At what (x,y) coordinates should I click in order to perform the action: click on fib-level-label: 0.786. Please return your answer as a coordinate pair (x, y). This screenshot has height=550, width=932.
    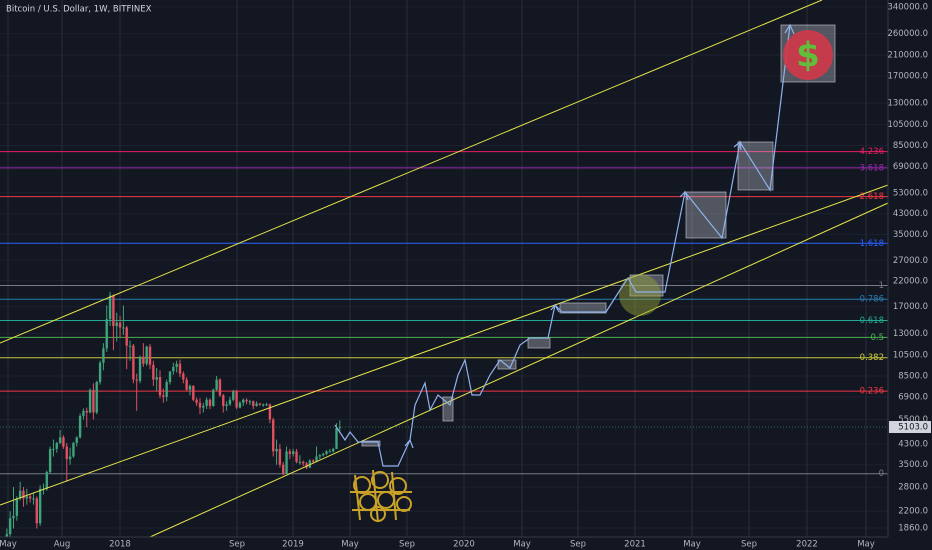
    Looking at the image, I should click on (872, 300).